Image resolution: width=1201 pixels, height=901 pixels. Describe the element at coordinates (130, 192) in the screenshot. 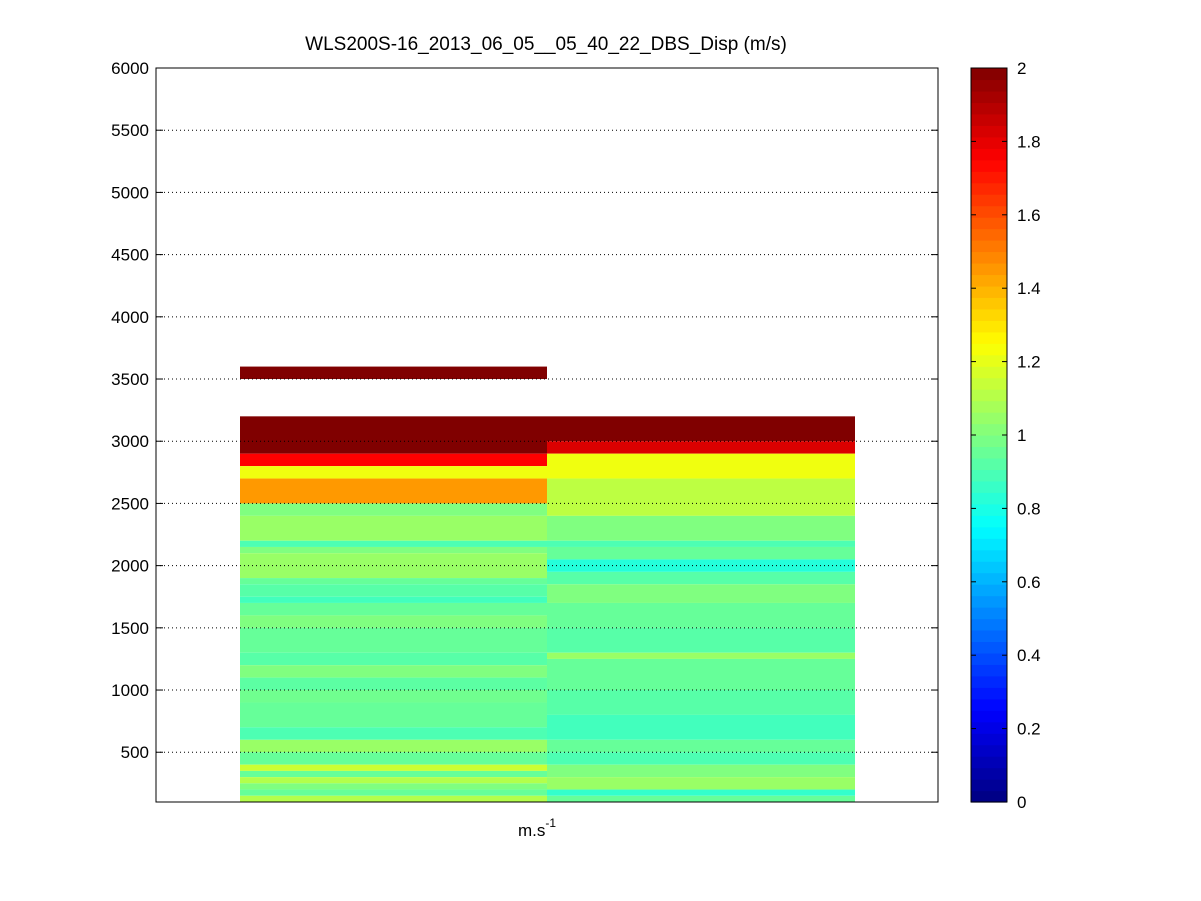

I see `y-tick-label: 5000` at that location.